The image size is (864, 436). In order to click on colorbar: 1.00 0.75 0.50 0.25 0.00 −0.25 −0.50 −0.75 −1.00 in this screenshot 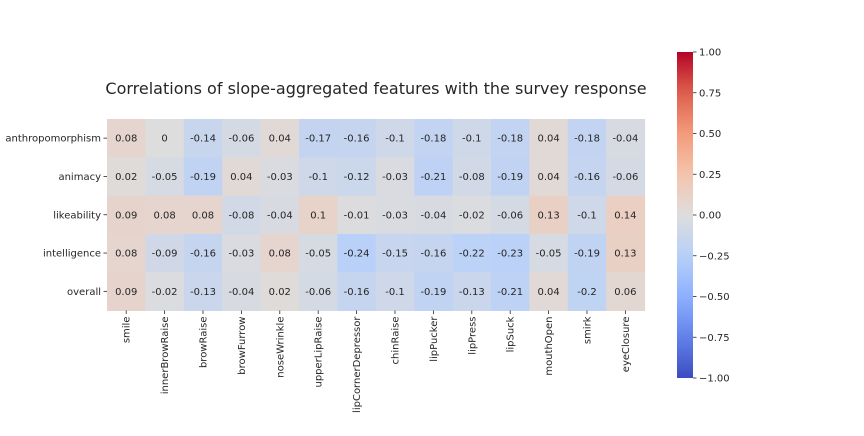, I will do `click(703, 216)`.